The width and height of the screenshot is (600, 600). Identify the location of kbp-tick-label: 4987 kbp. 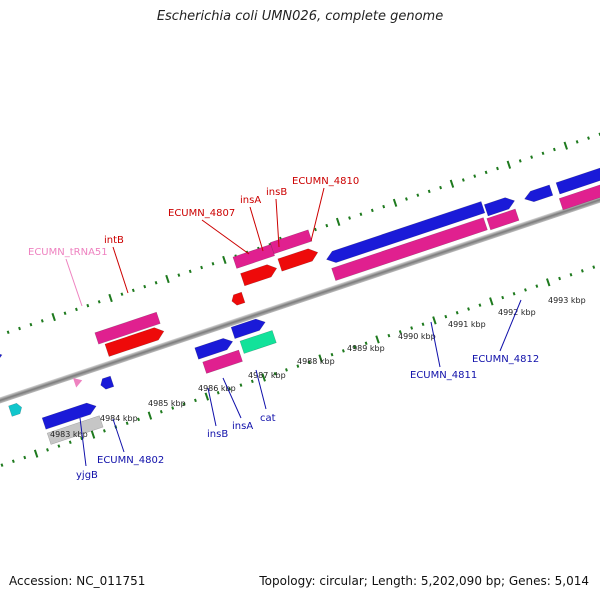
(267, 375).